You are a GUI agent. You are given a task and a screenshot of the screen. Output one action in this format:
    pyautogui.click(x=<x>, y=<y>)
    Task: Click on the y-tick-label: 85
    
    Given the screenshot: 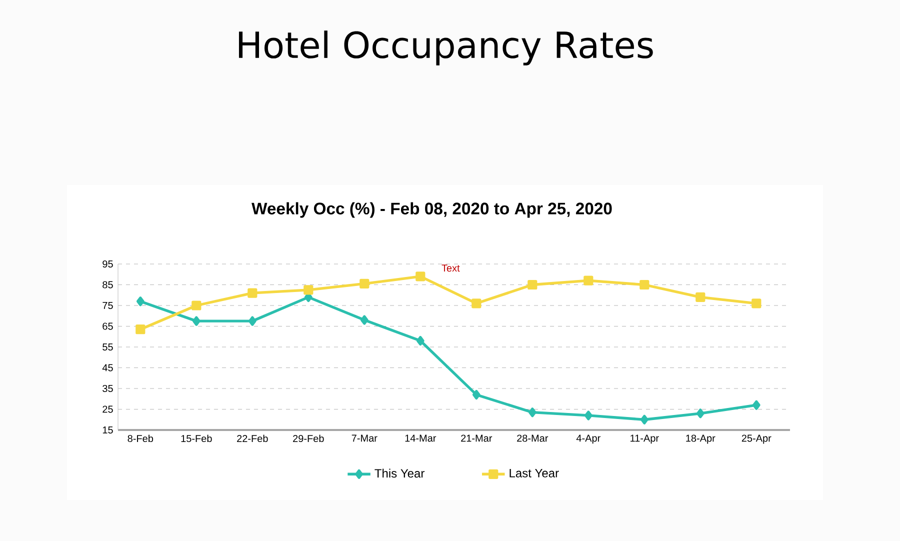 What is the action you would take?
    pyautogui.click(x=107, y=284)
    